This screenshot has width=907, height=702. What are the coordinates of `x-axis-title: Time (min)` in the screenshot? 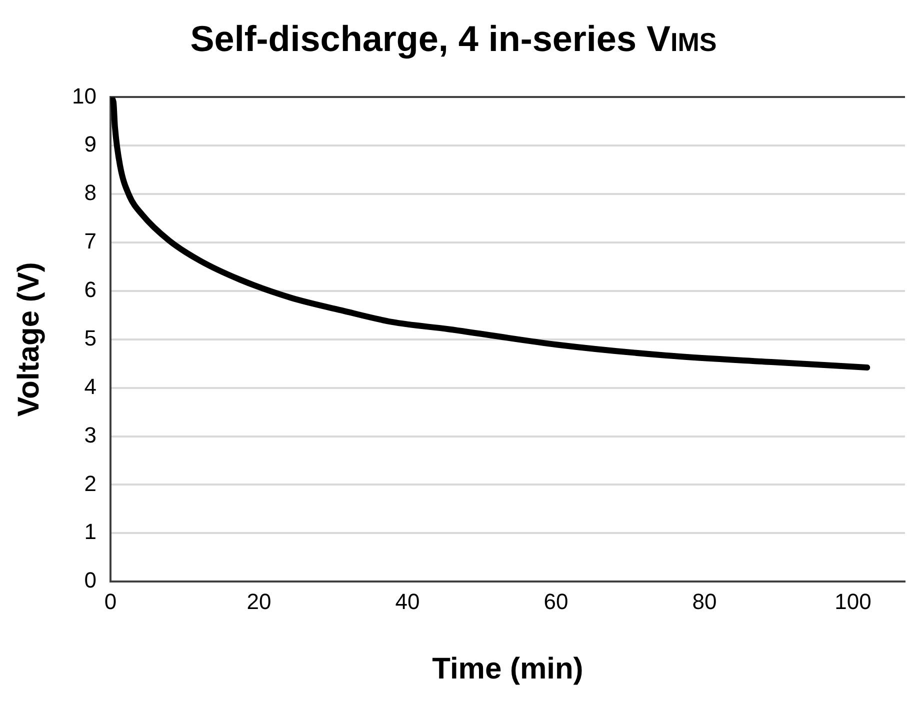 It's located at (508, 669).